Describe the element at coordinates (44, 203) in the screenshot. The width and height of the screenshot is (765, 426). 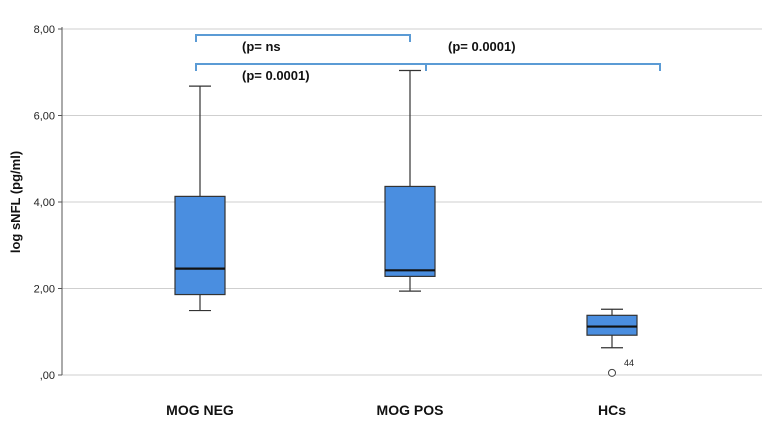
I see `y-tick-label: 4,00` at that location.